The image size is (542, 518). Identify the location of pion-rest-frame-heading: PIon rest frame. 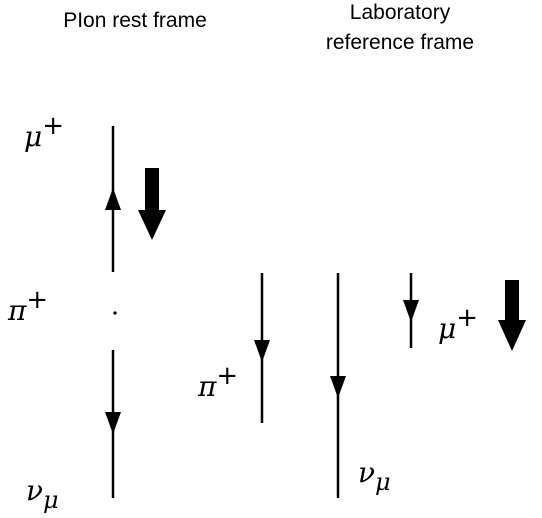
(135, 21).